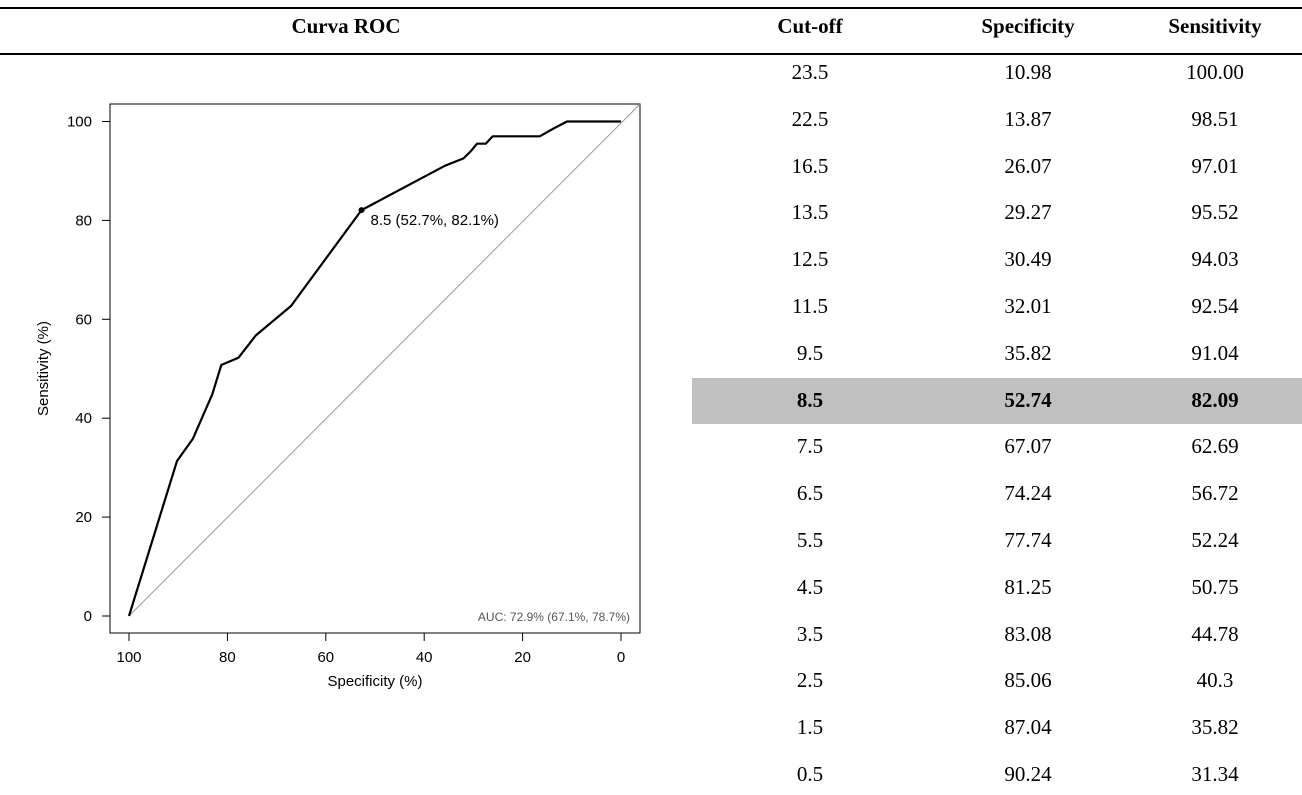 Image resolution: width=1302 pixels, height=795 pixels. What do you see at coordinates (1215, 352) in the screenshot?
I see `table-cell-sensitivity: 91.04` at bounding box center [1215, 352].